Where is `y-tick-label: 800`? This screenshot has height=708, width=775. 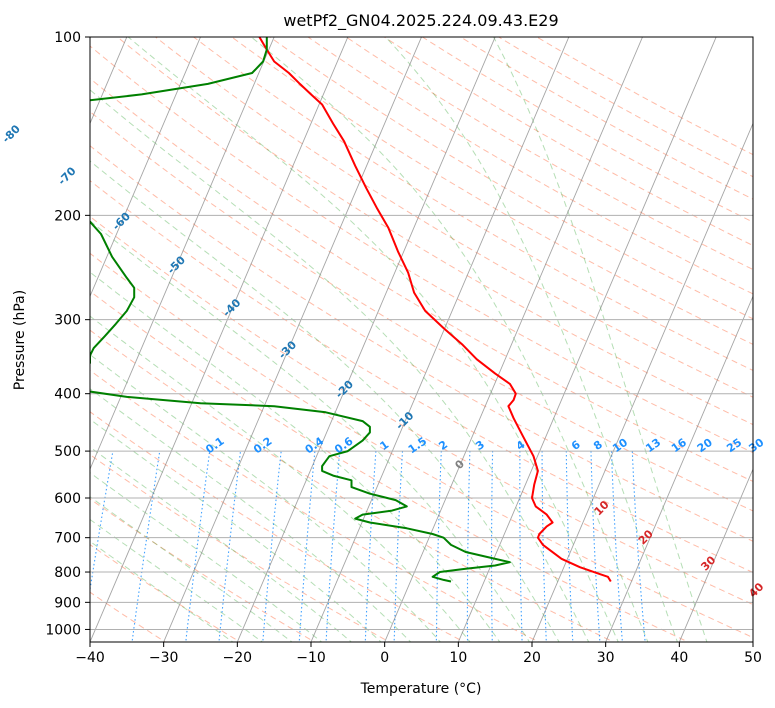
y-tick-label: 800 is located at coordinates (67, 573).